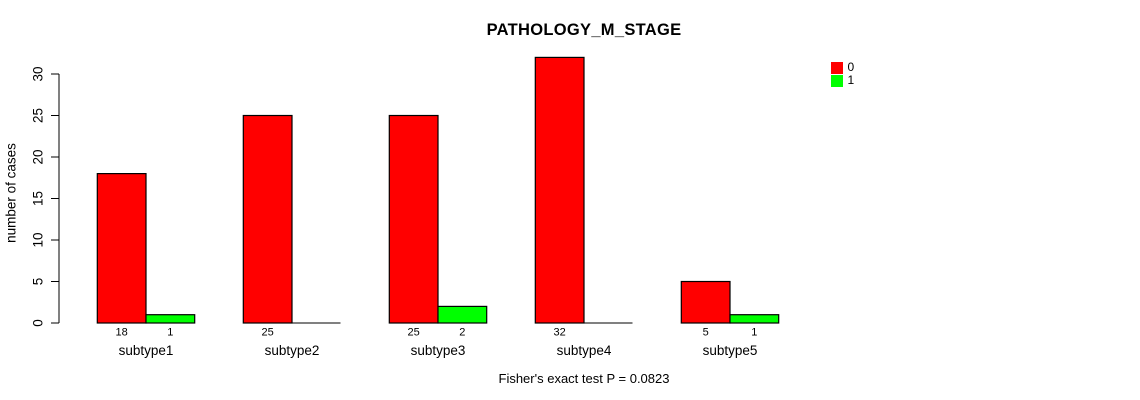 This screenshot has height=400, width=1140. Describe the element at coordinates (11, 193) in the screenshot. I see `y-axis-title: number of cases` at that location.